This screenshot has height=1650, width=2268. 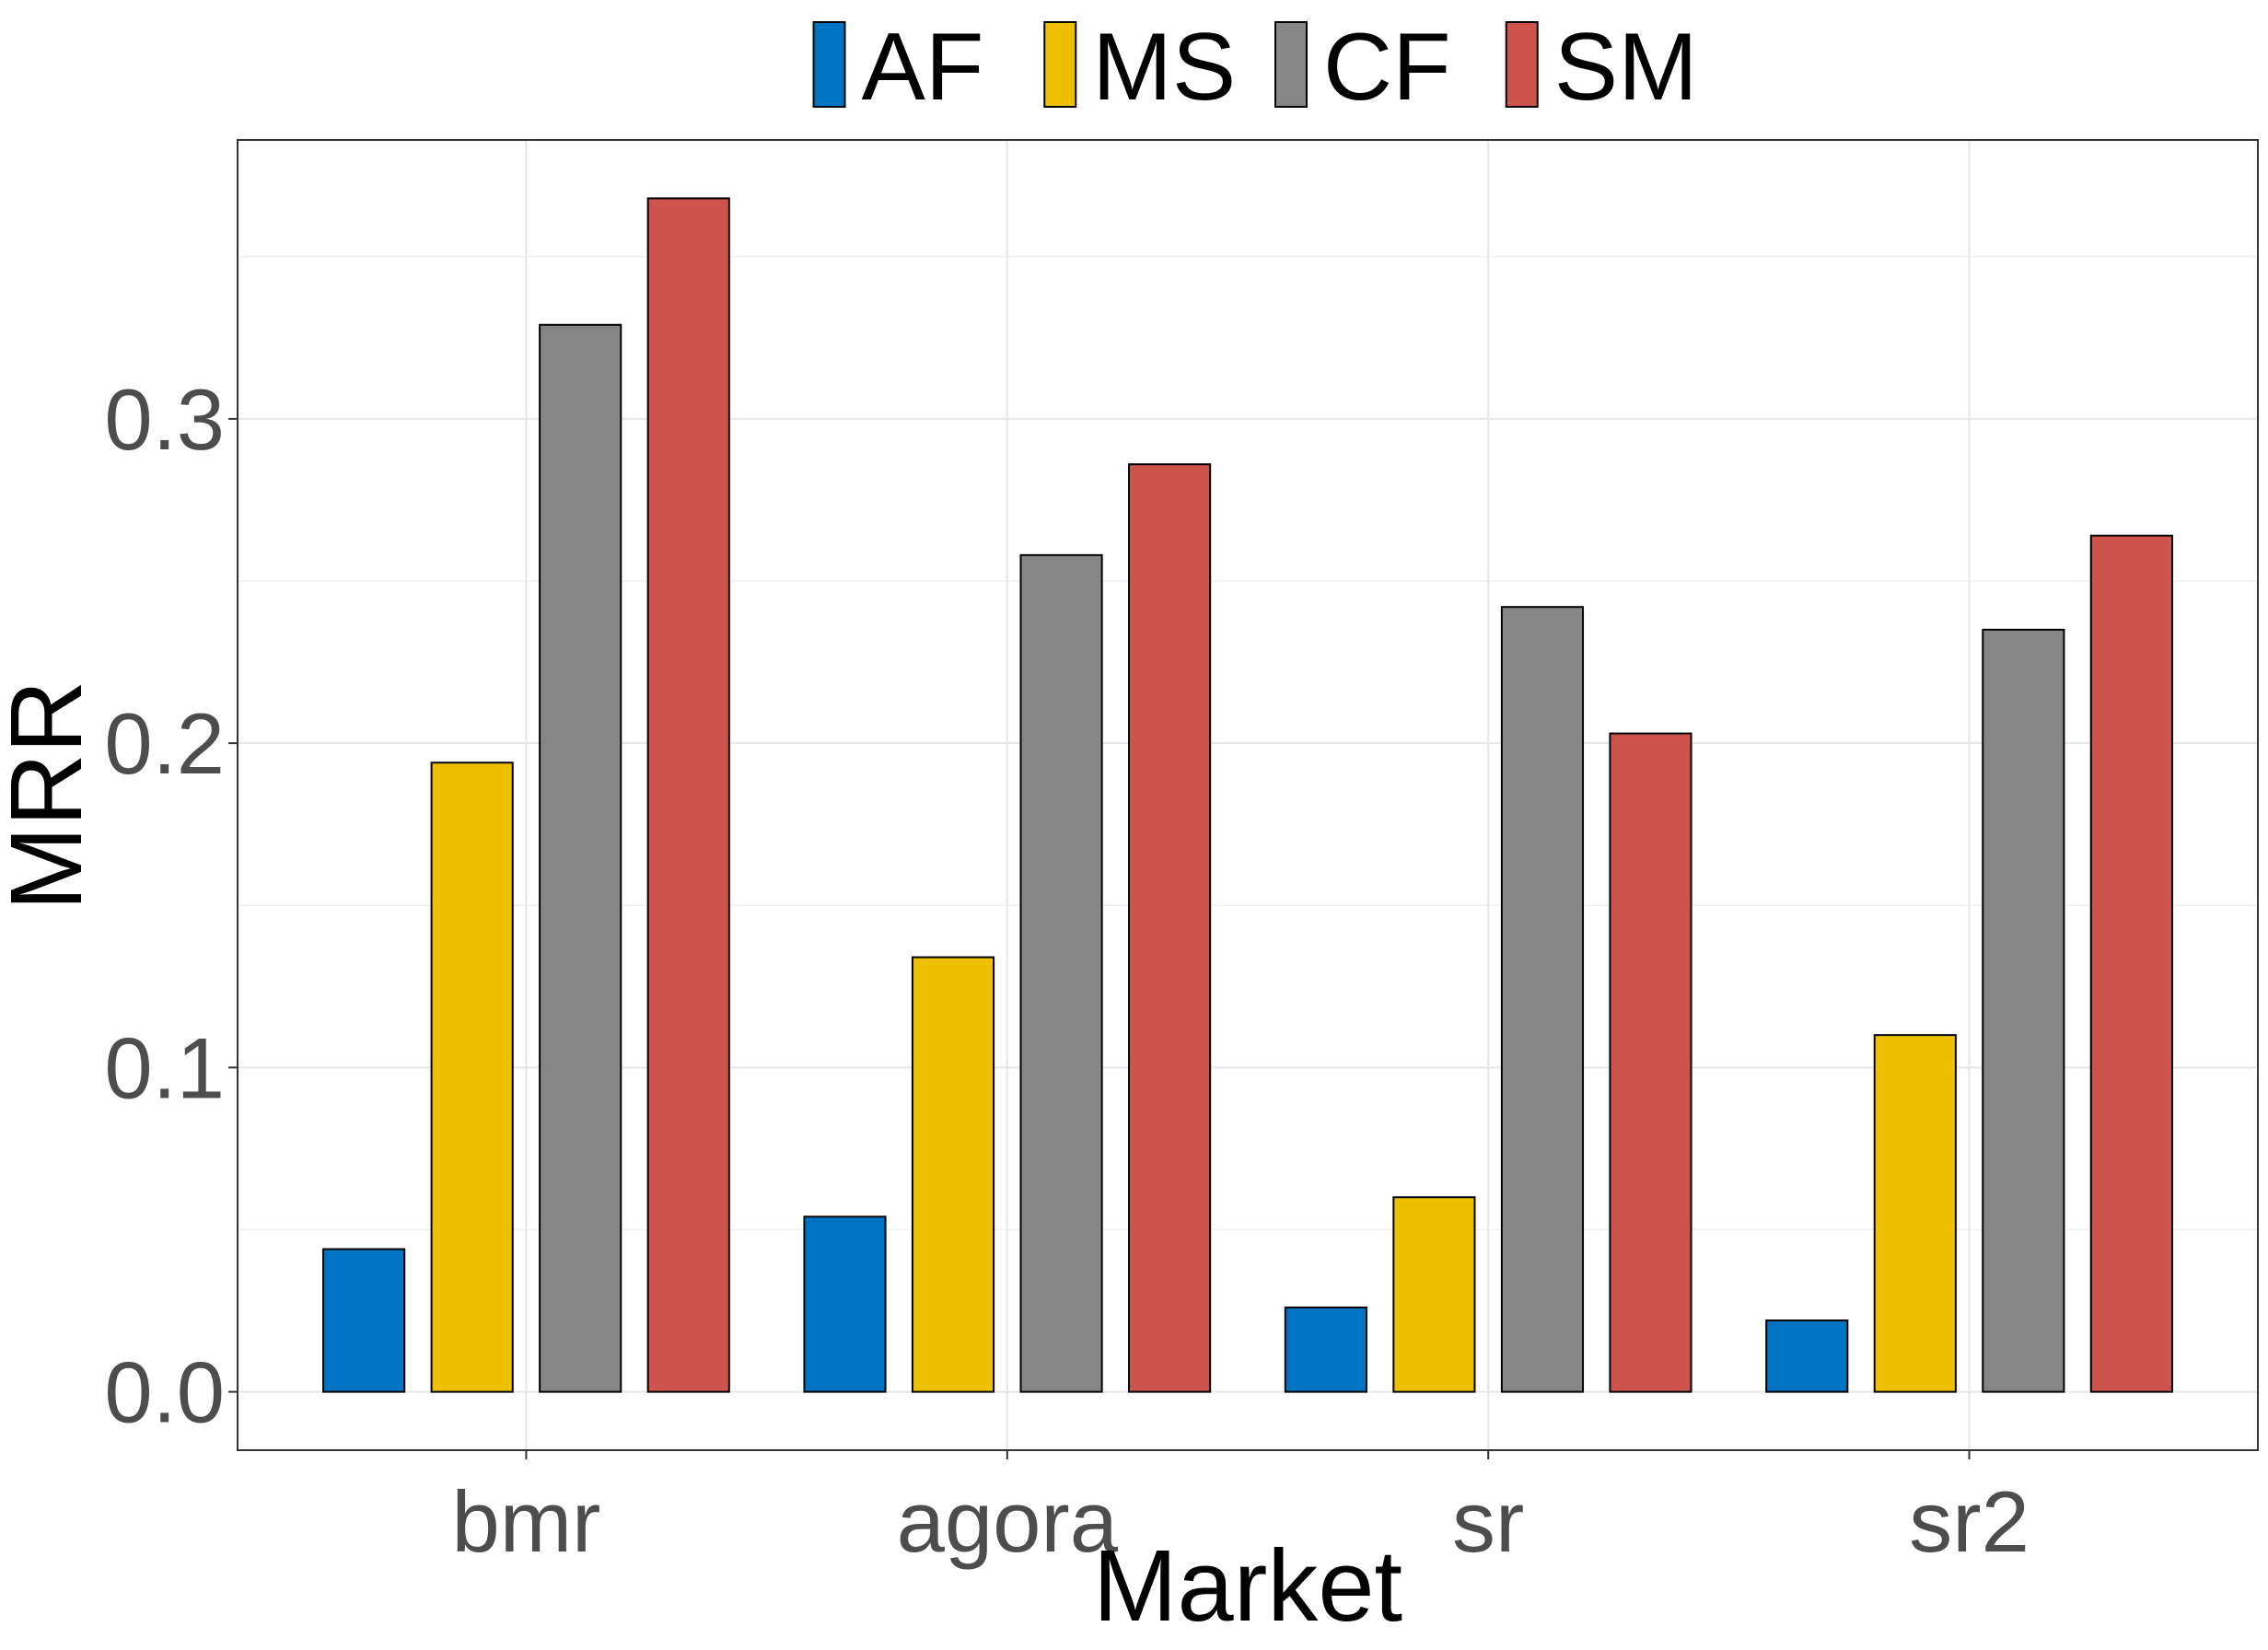 What do you see at coordinates (171, 906) in the screenshot?
I see `y-axis: 0.0 0.1 0.2 0.3` at bounding box center [171, 906].